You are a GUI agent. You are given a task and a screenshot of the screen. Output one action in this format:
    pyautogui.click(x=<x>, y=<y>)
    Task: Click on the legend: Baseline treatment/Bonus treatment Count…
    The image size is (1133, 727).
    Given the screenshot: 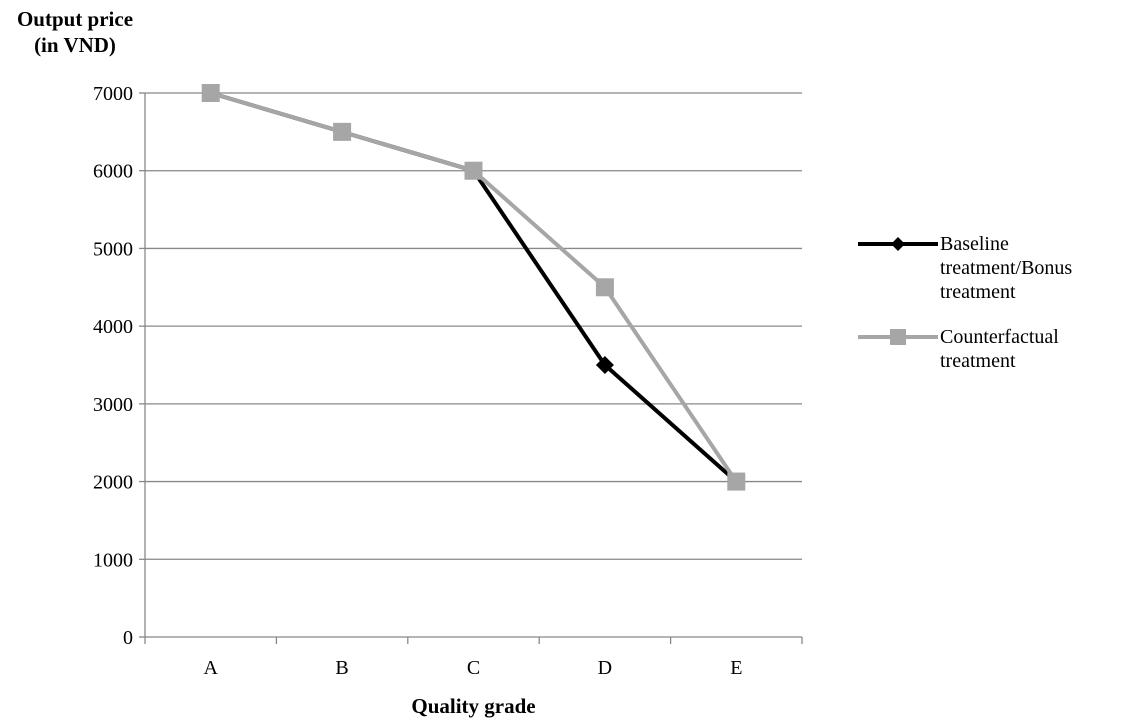 What is the action you would take?
    pyautogui.click(x=993, y=313)
    